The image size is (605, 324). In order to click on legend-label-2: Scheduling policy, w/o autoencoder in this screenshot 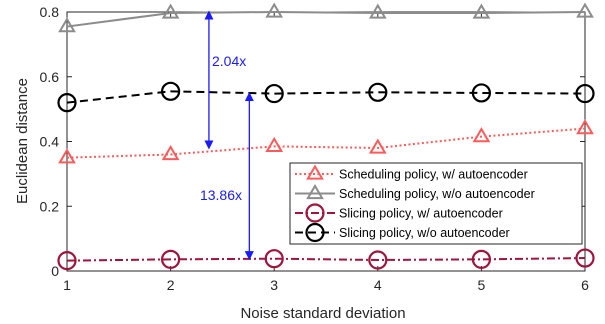, I will do `click(437, 194)`.